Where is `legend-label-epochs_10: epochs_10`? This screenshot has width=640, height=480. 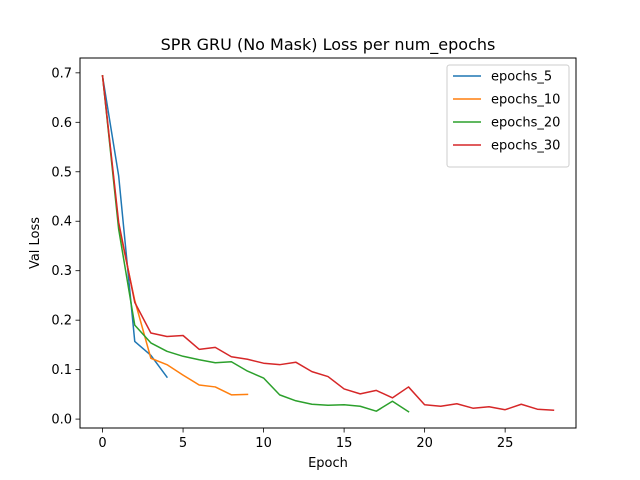
legend-label-epochs_10: epochs_10 is located at coordinates (525, 100).